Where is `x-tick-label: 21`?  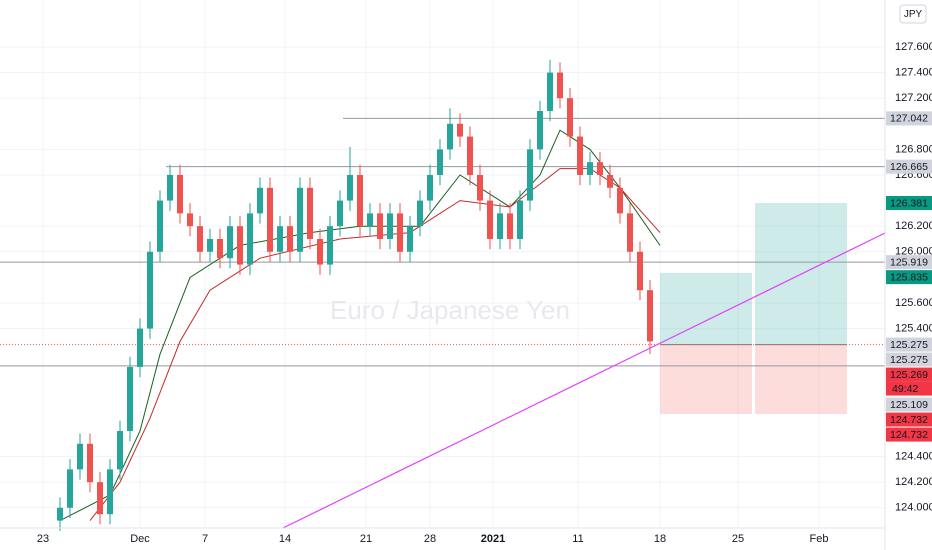
x-tick-label: 21 is located at coordinates (366, 539).